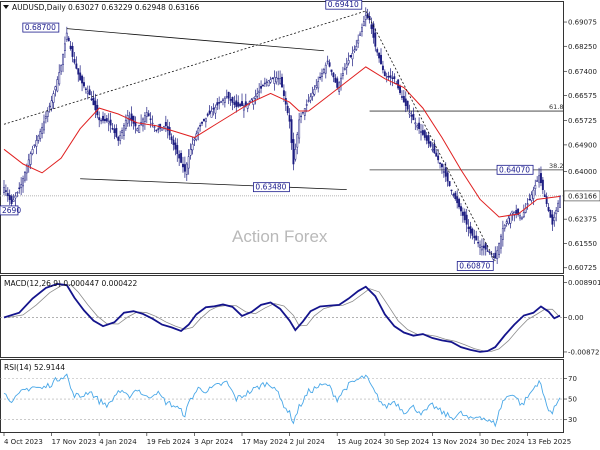  I want to click on current-price-badge, so click(581, 196).